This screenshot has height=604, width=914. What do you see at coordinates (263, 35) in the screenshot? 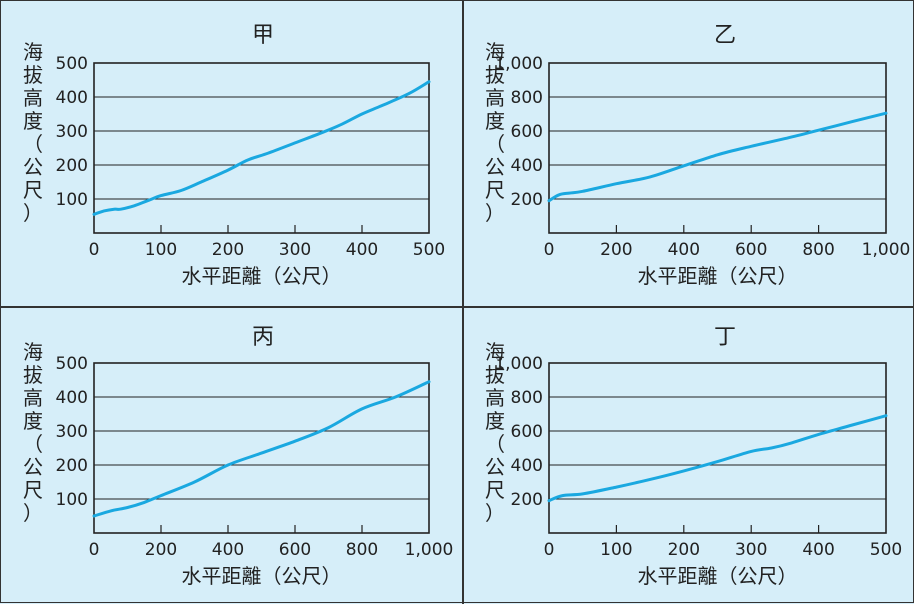
I see `chart-title: 甲` at bounding box center [263, 35].